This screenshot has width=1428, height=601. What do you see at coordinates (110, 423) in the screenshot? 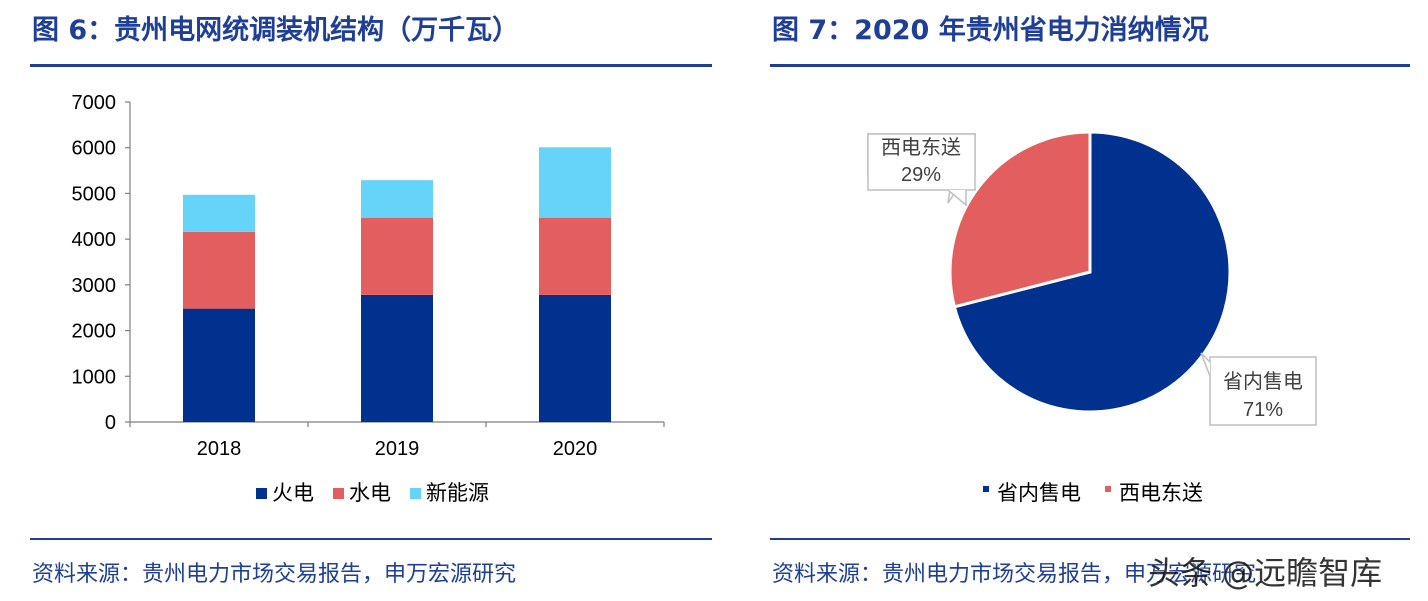
I see `y-tick-label: 0` at bounding box center [110, 423].